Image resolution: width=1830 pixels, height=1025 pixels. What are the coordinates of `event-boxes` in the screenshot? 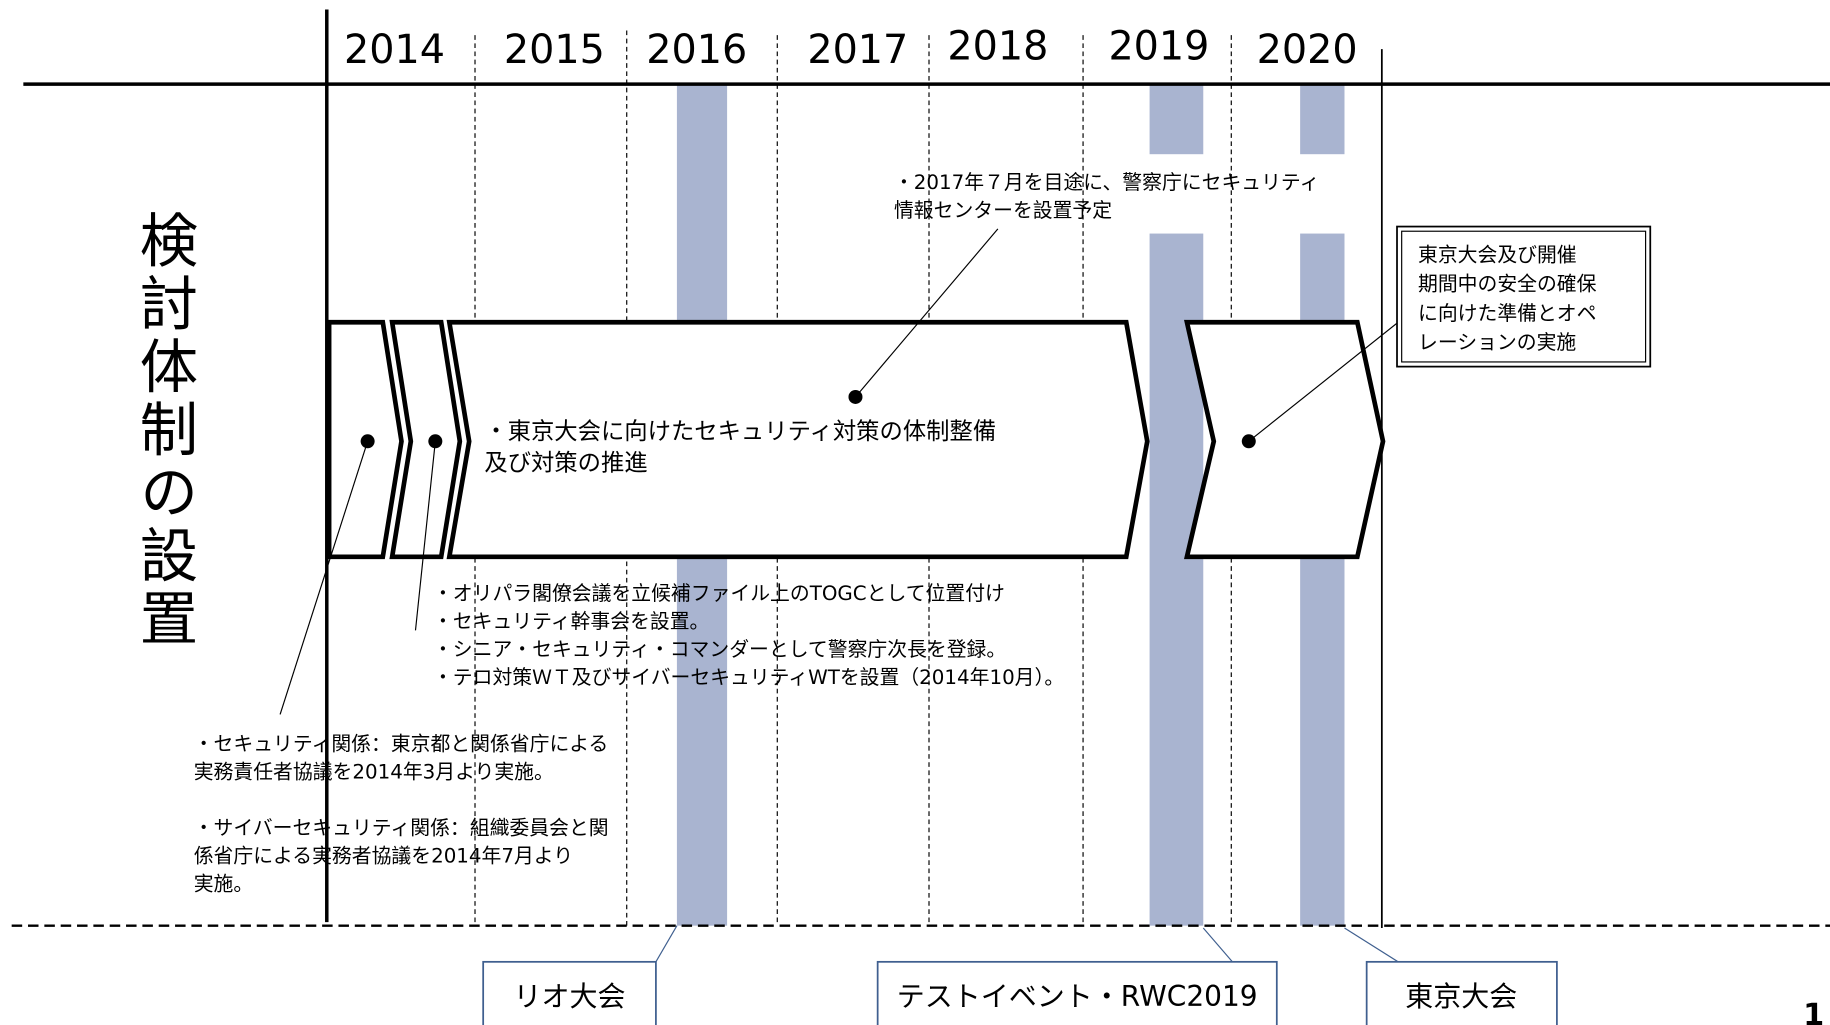 It's located at (1020, 992).